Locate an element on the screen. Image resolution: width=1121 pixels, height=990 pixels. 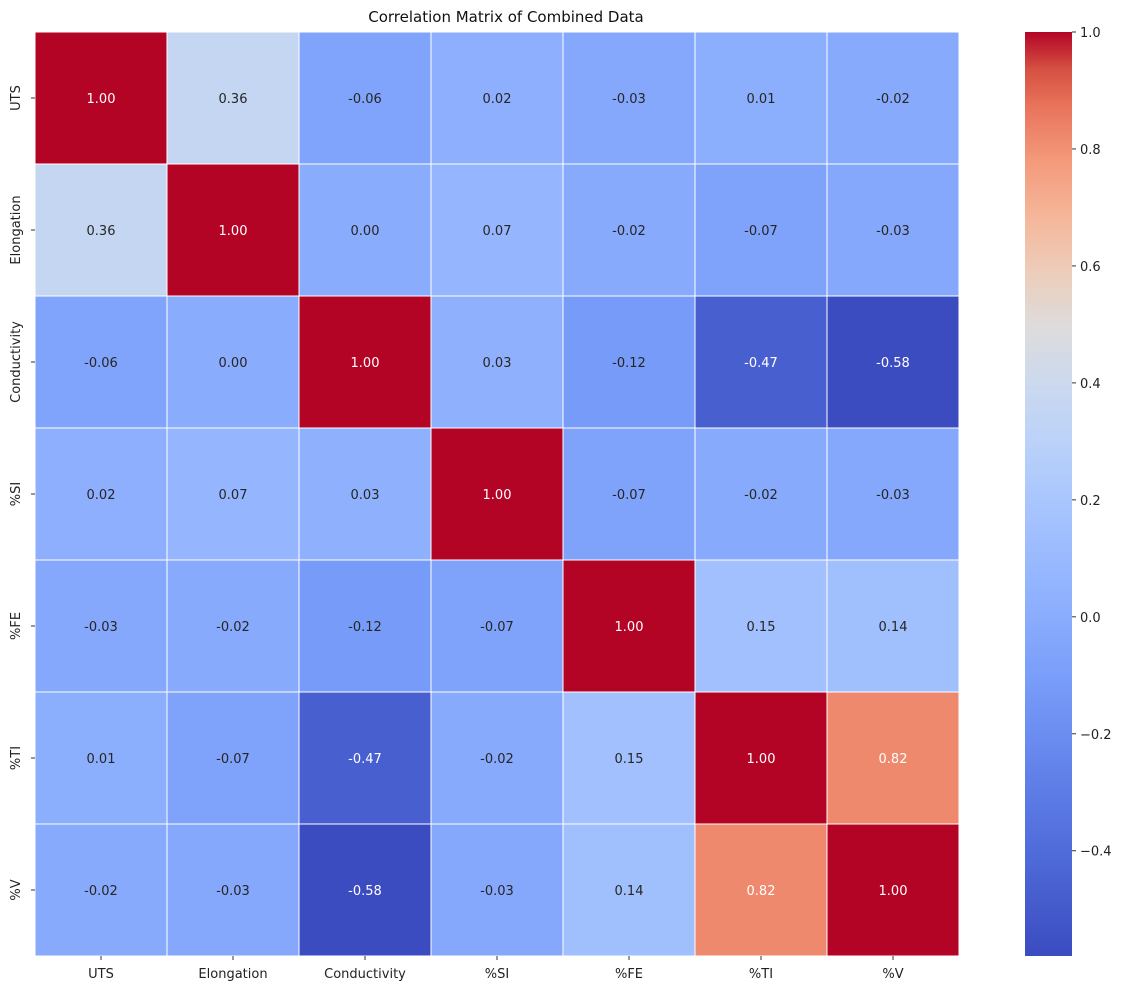
column-tick-labels: UTS Elongation Conductivity %SI %FE %TI %V is located at coordinates (496, 969).